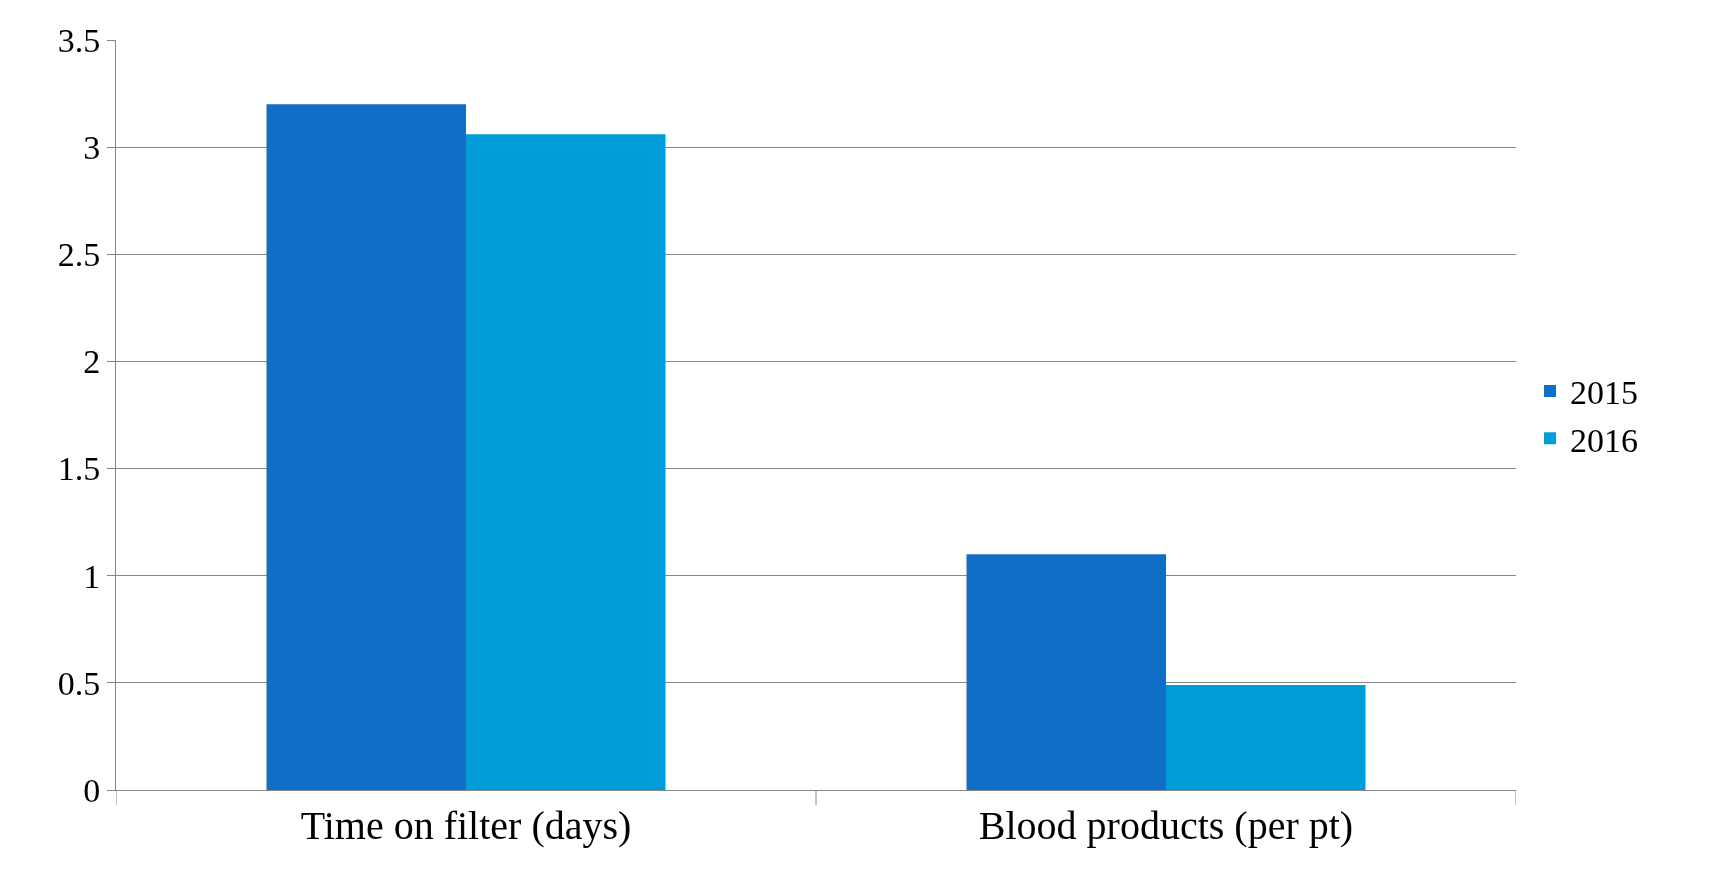 The height and width of the screenshot is (879, 1709). What do you see at coordinates (1604, 440) in the screenshot?
I see `legend-label: 2016` at bounding box center [1604, 440].